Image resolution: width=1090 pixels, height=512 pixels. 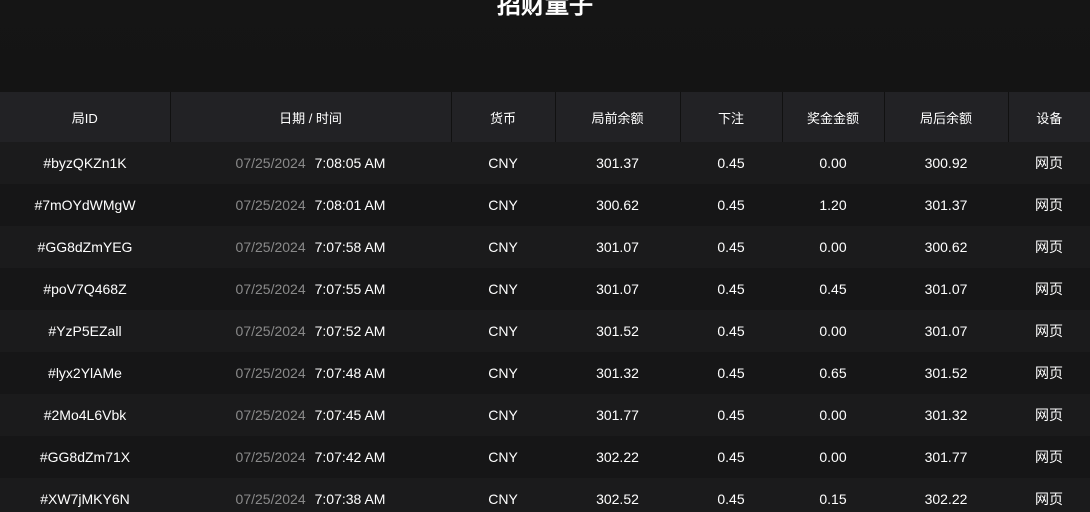 What do you see at coordinates (545, 9) in the screenshot?
I see `page-title: 招财童子` at bounding box center [545, 9].